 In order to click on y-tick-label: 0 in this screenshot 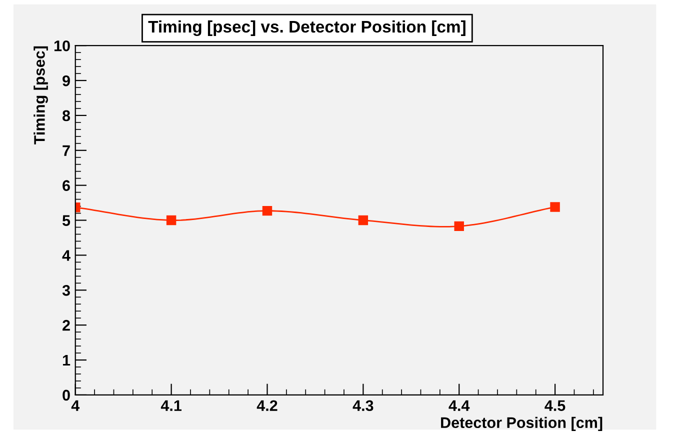, I will do `click(66, 395)`.